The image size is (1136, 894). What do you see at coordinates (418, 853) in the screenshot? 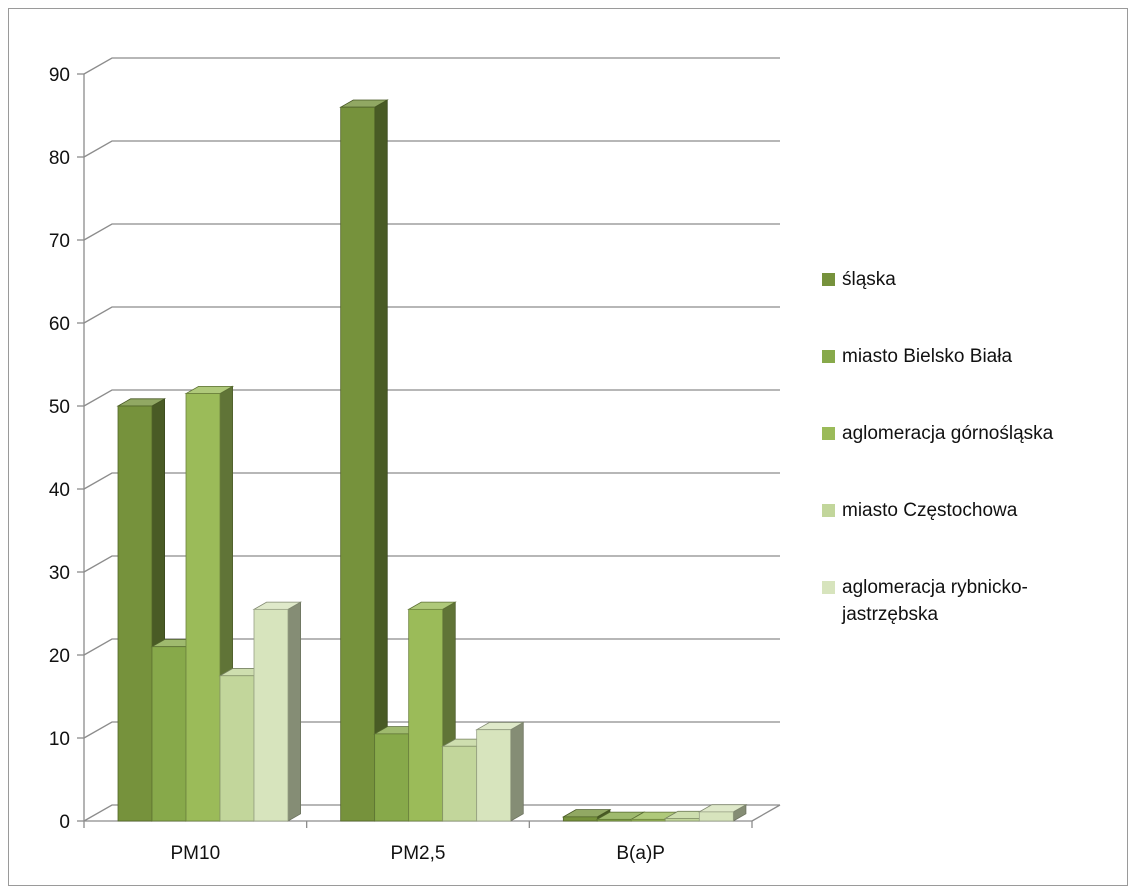
I see `x-tick-label: PM2,5` at bounding box center [418, 853].